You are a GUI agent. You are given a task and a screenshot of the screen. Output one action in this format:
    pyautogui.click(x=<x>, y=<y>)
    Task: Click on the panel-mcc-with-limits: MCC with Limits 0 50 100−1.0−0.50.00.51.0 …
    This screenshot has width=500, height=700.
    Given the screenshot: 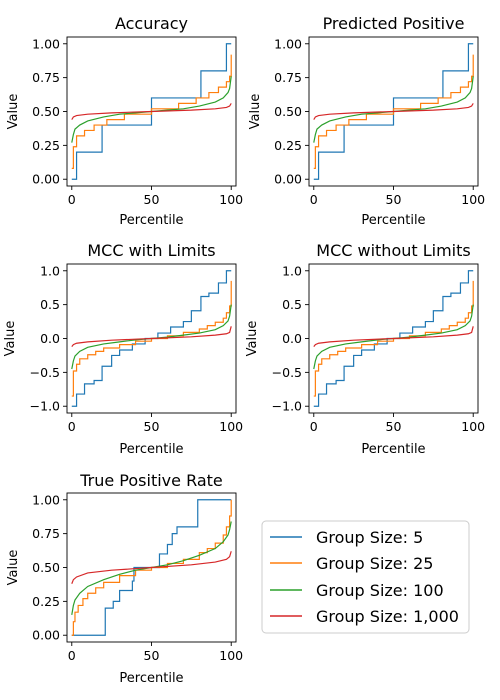 What is the action you would take?
    pyautogui.click(x=123, y=349)
    